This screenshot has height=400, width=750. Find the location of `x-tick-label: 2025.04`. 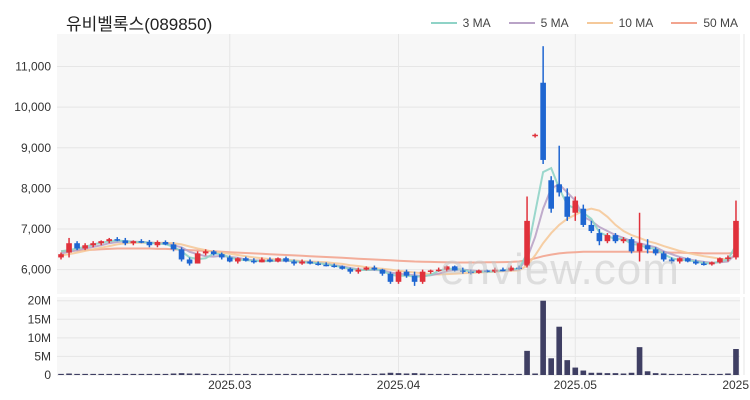

x-tick-label: 2025.04 is located at coordinates (399, 385).